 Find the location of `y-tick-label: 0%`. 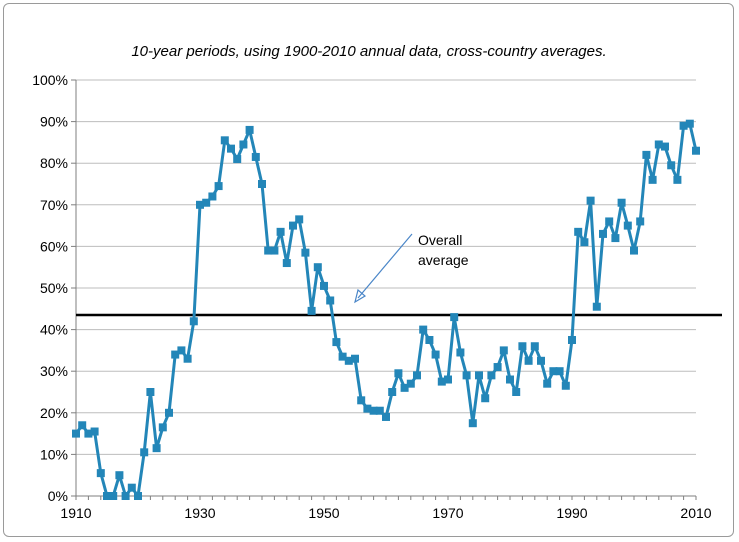

y-tick-label: 0% is located at coordinates (58, 496).